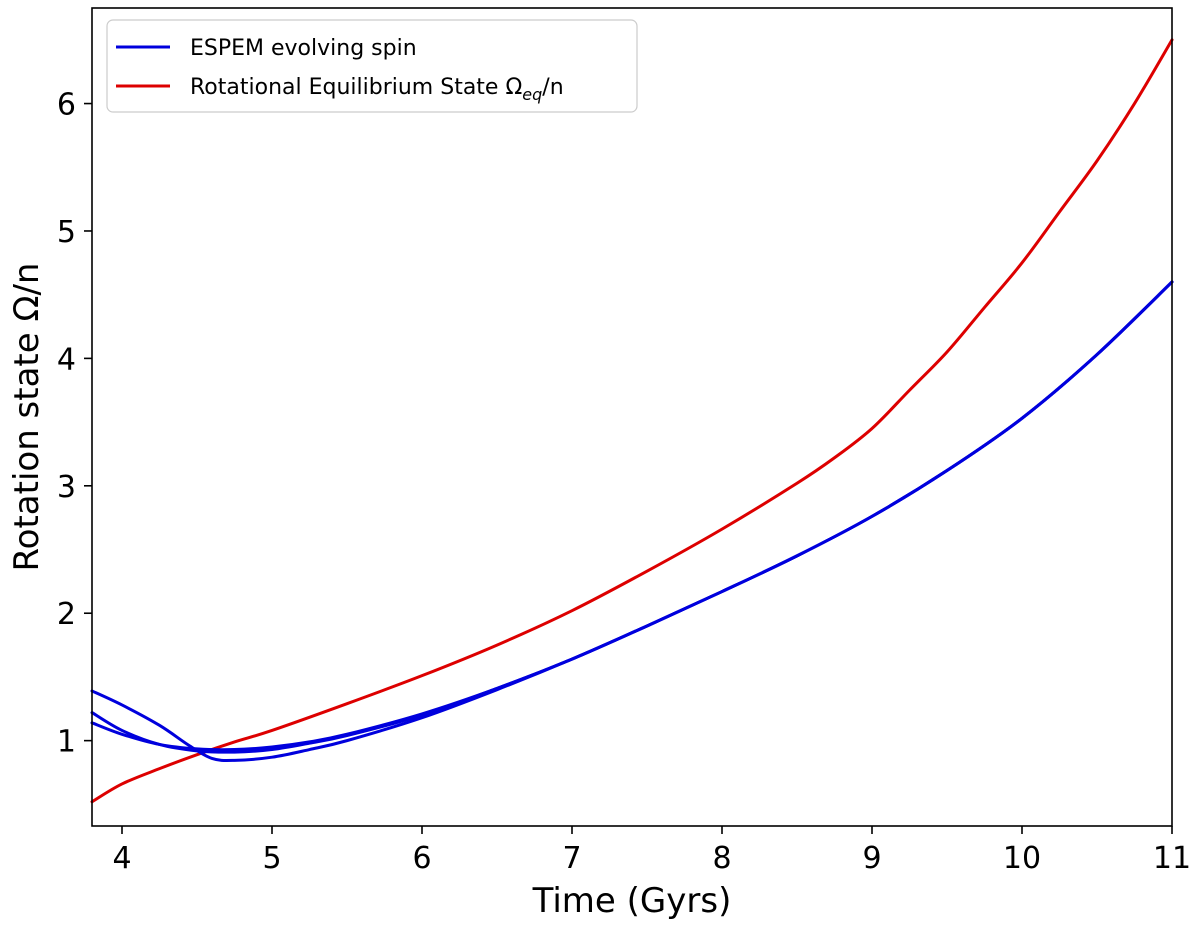  I want to click on y-axis-label: Rotation state Ω/n, so click(27, 417).